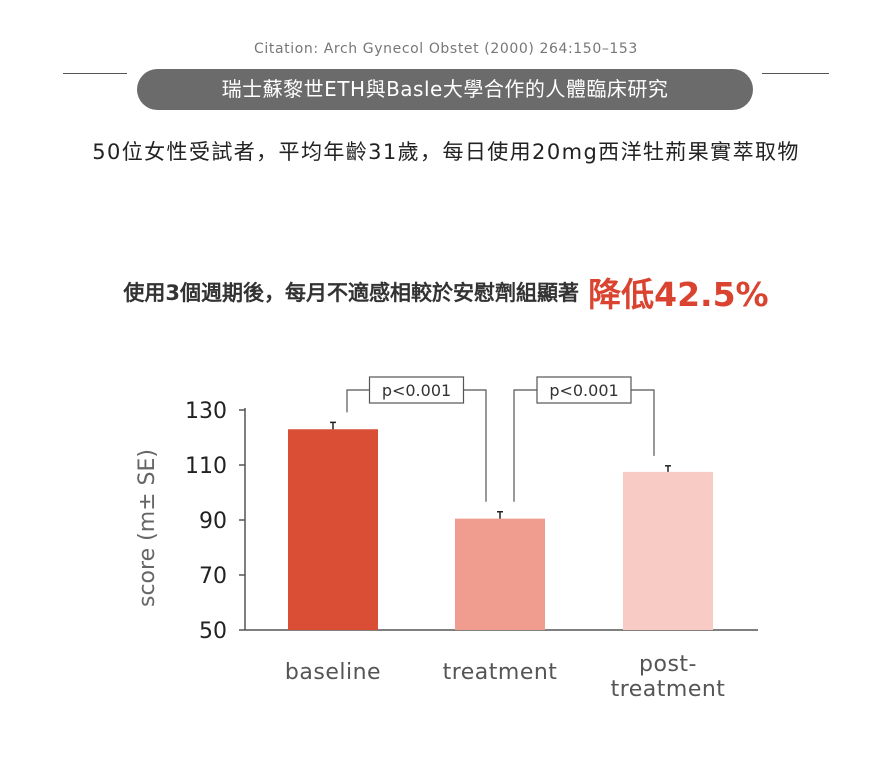 The width and height of the screenshot is (892, 777). I want to click on x-category-label: baseline, so click(333, 672).